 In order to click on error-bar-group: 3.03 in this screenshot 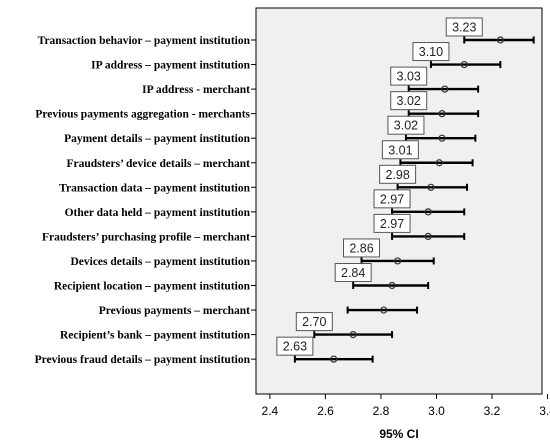, I will do `click(435, 79)`.